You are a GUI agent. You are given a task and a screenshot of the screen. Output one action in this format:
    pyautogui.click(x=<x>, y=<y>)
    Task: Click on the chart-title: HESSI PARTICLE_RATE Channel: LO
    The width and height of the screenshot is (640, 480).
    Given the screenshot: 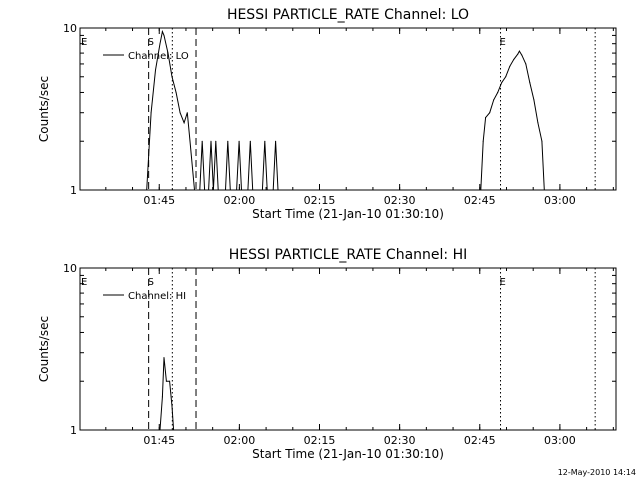 What is the action you would take?
    pyautogui.click(x=348, y=15)
    